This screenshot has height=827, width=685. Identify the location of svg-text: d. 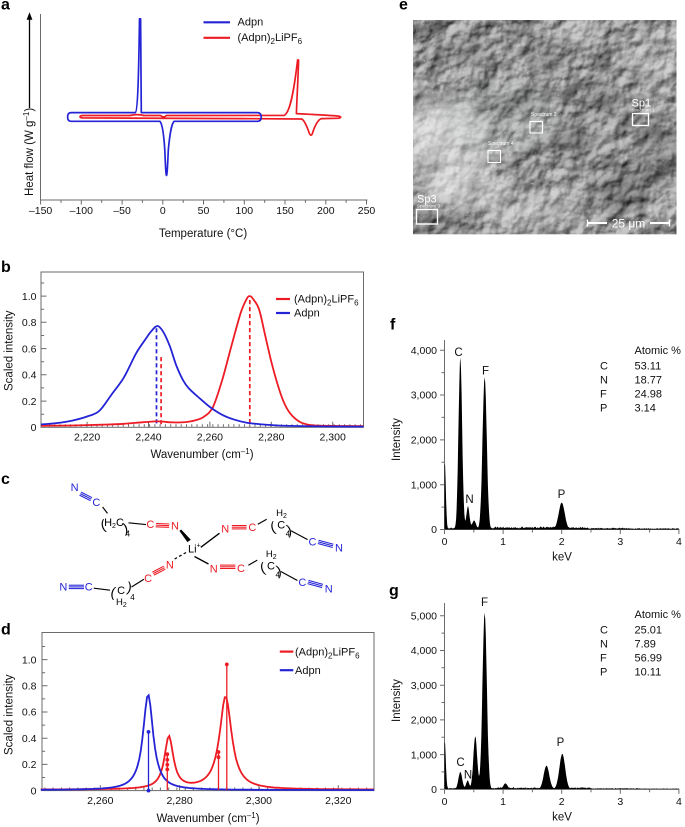
(6, 630).